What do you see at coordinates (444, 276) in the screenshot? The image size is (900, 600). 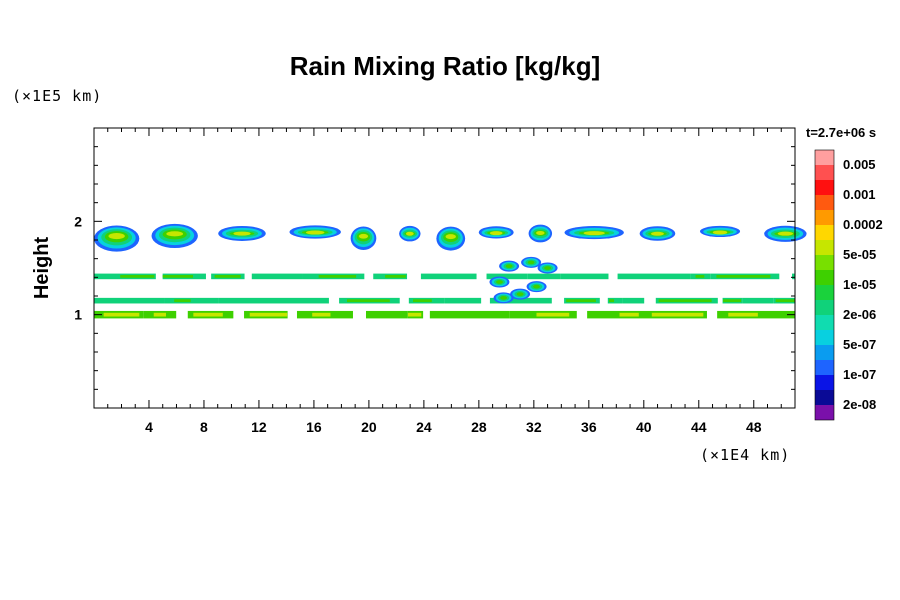 I see `band-mid-layer-1.4` at bounding box center [444, 276].